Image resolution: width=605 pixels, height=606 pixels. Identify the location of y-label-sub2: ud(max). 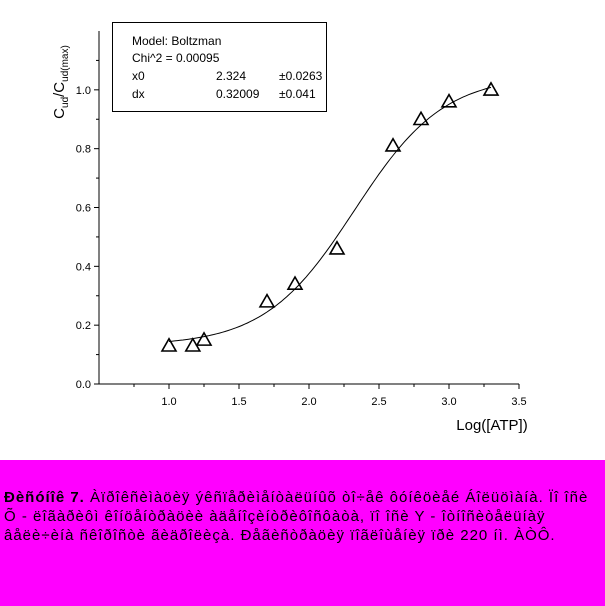
(65, 63).